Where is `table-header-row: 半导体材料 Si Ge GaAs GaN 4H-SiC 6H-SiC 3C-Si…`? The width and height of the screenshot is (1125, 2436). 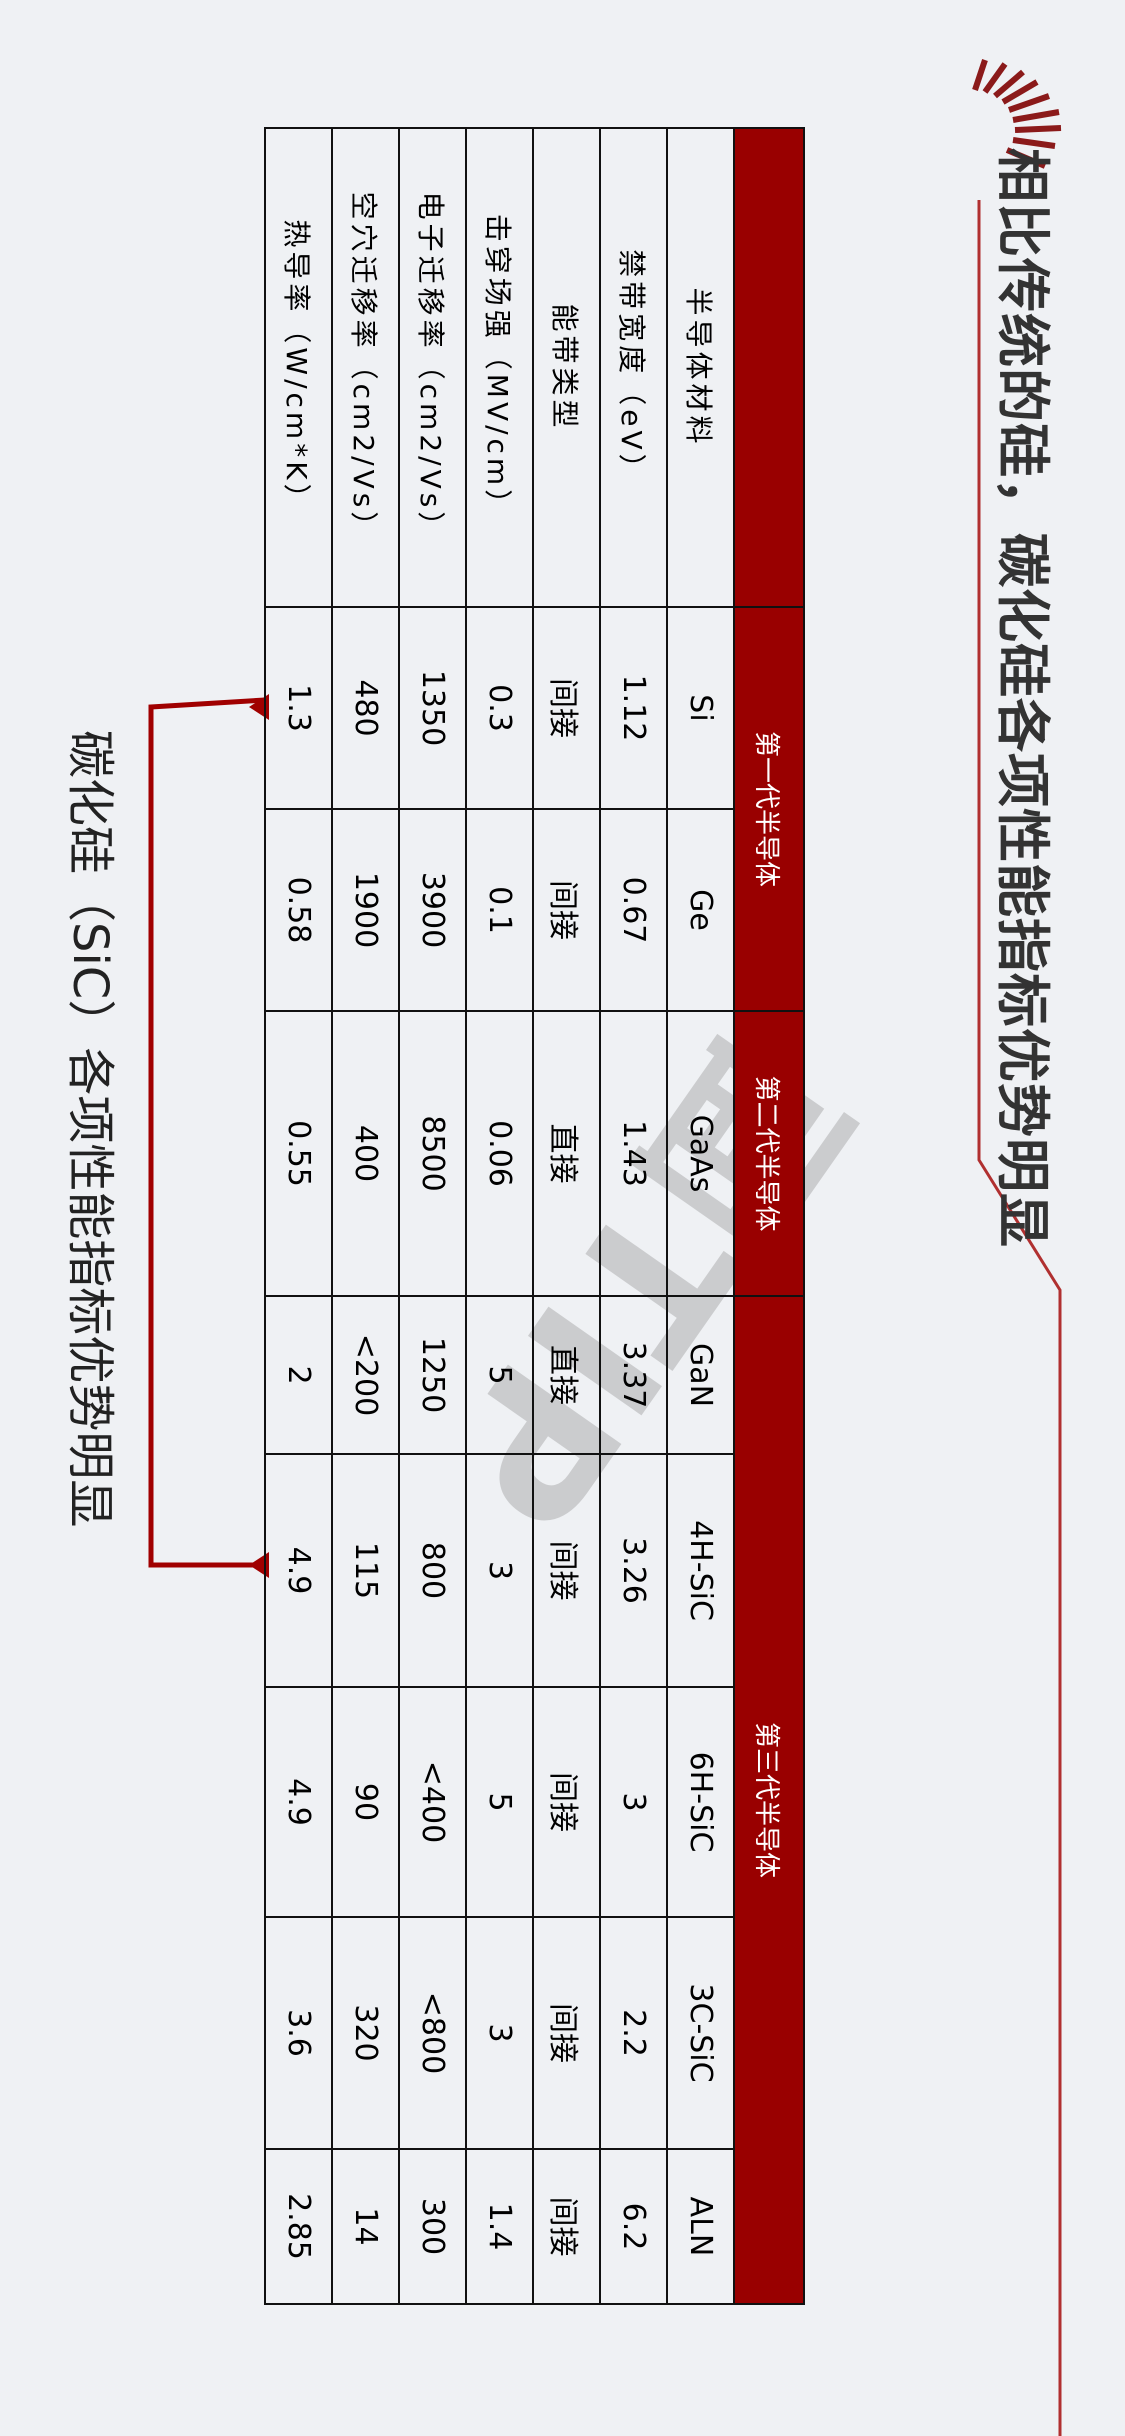
table-header-row: 半导体材料 Si Ge GaAs GaN 4H-SiC 6H-SiC 3C-Si… is located at coordinates (700, 1216).